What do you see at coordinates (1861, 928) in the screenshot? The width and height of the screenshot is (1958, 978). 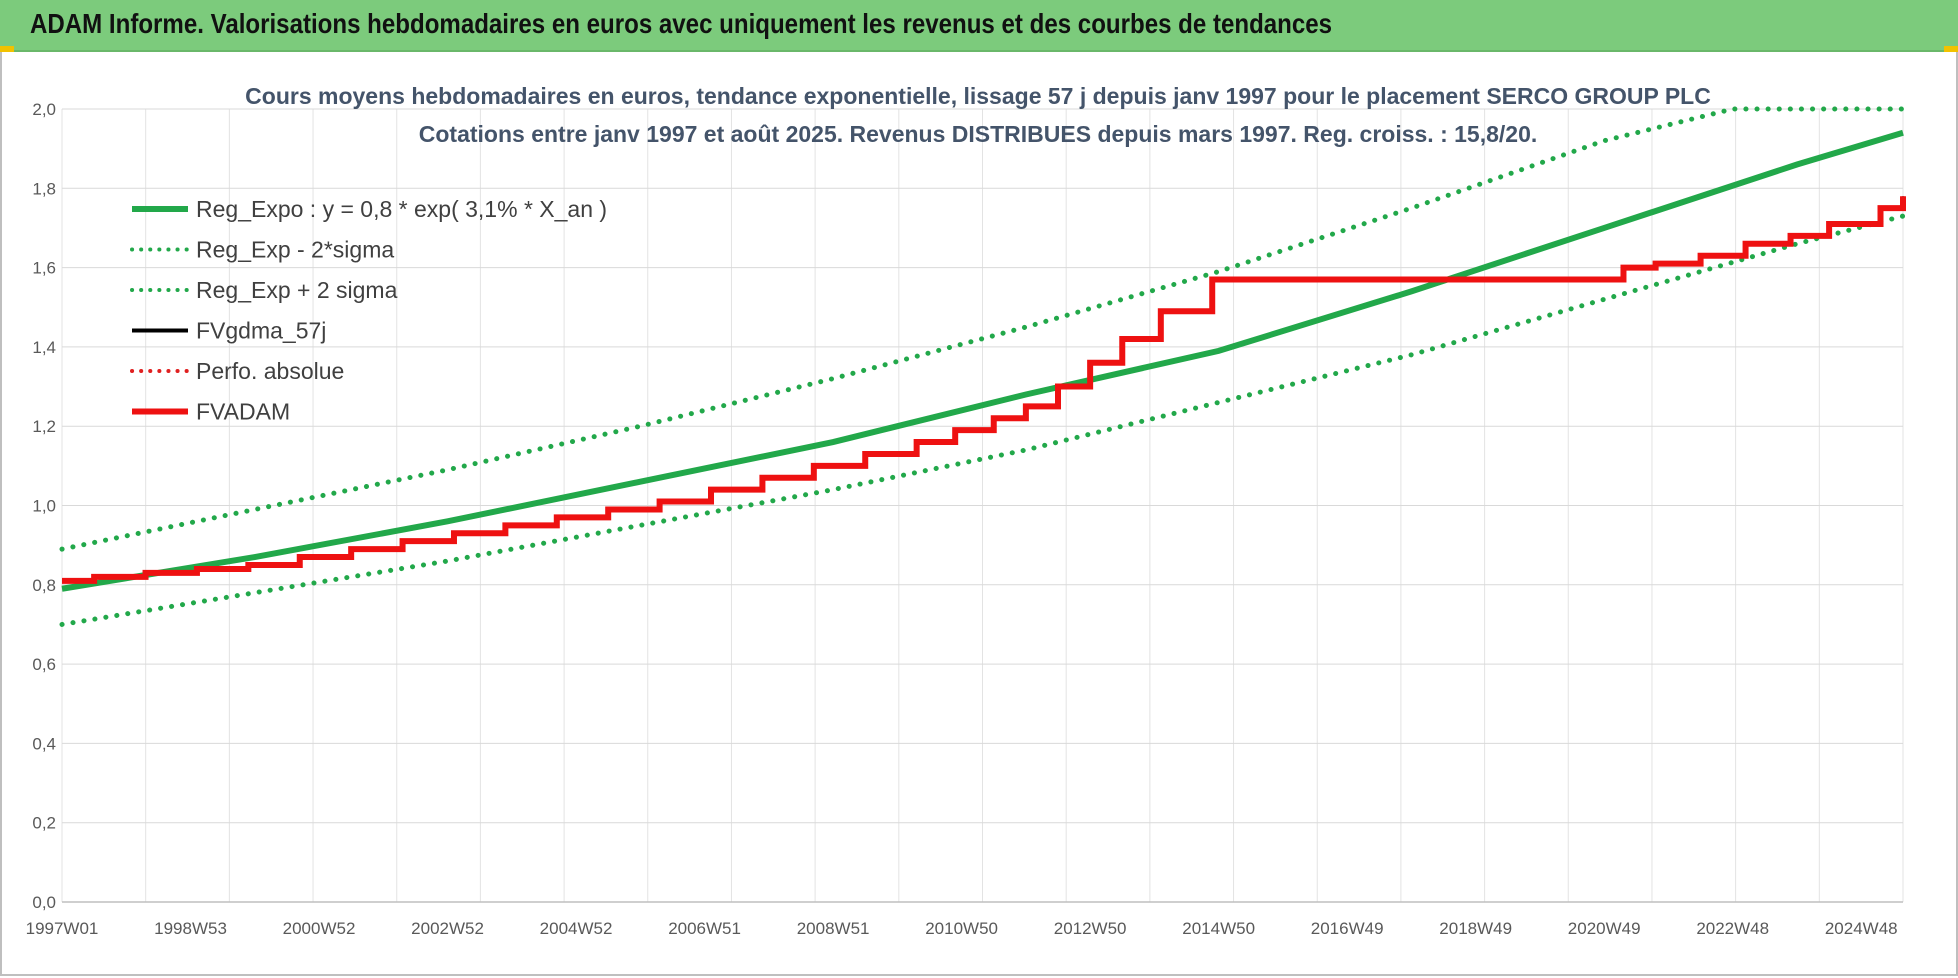 I see `x-tick-label: 2024W48` at bounding box center [1861, 928].